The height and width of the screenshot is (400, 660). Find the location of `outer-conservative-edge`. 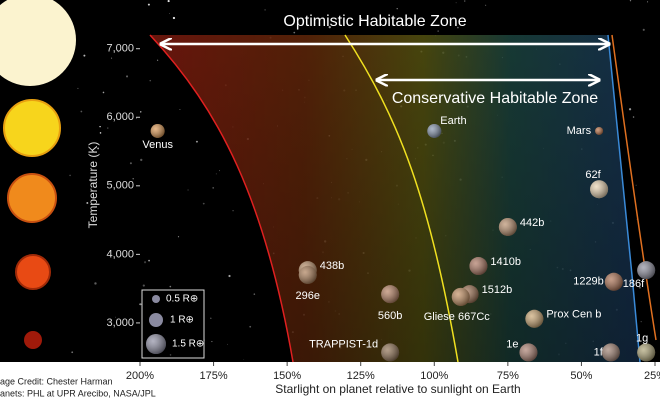

outer-conservative-edge is located at coordinates (624, 198).